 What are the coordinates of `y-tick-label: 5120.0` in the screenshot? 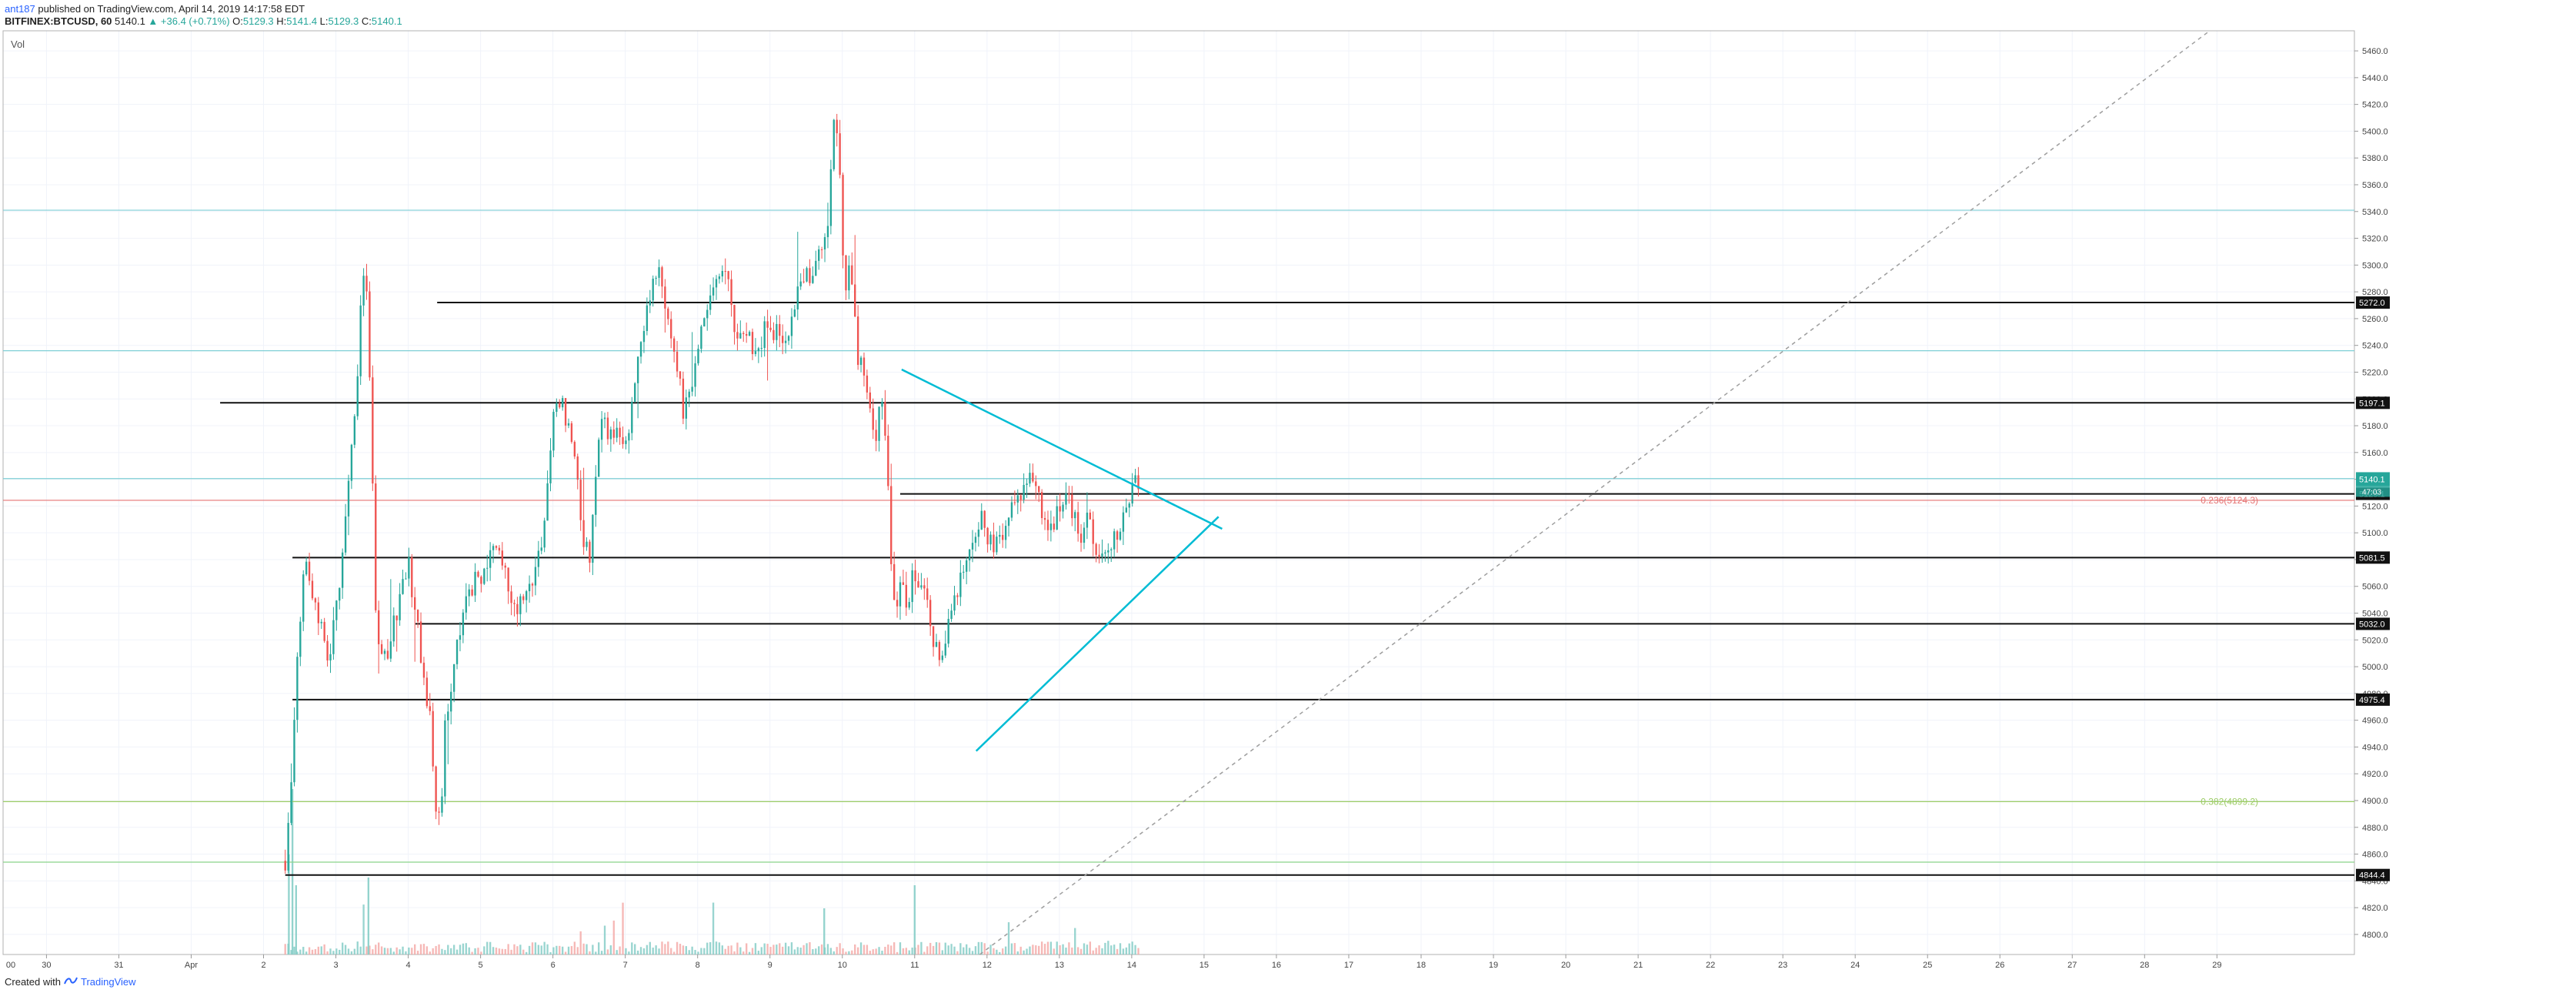 It's located at (2375, 506).